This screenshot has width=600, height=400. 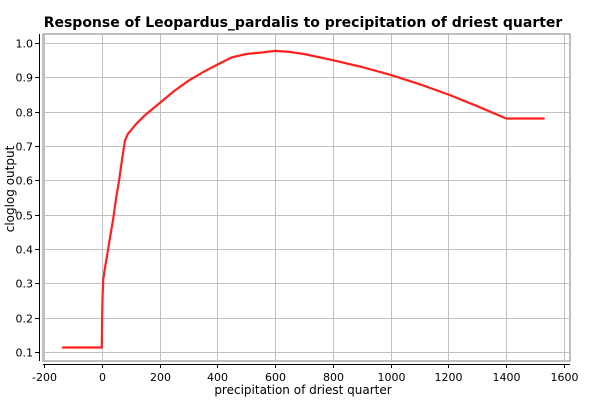 I want to click on x-tick-label: 1400, so click(x=507, y=377).